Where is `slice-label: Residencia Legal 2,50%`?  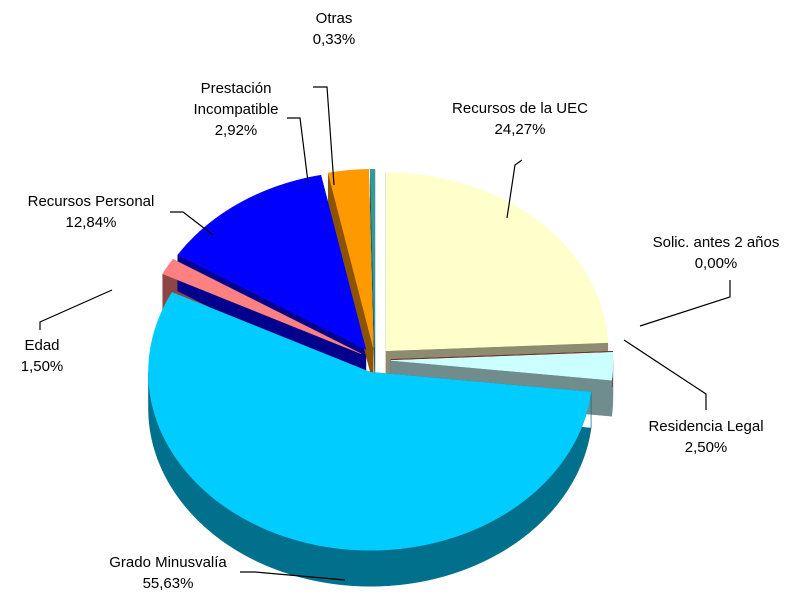 slice-label: Residencia Legal 2,50% is located at coordinates (705, 437).